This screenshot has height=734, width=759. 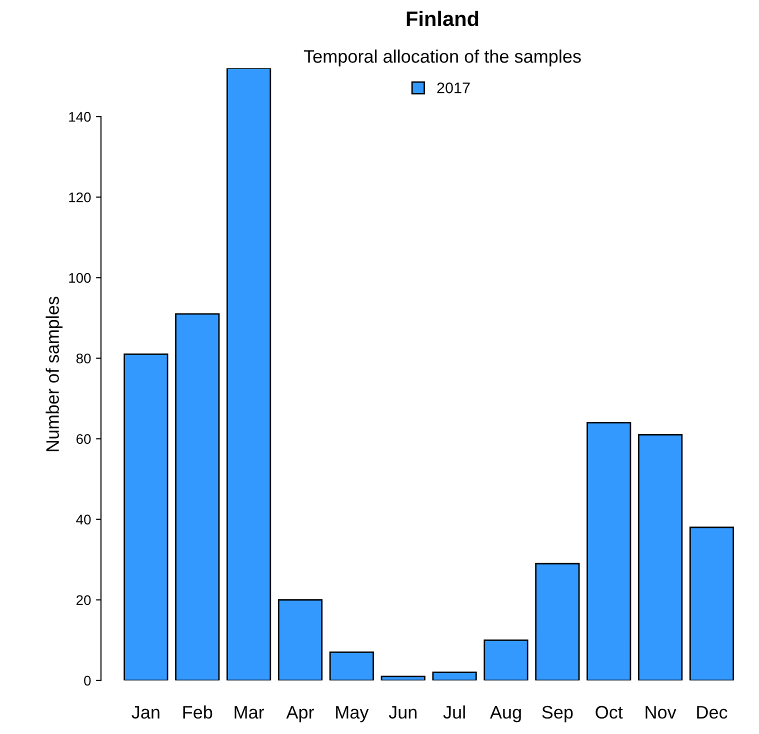 I want to click on x-tick-label: Dec, so click(x=712, y=712).